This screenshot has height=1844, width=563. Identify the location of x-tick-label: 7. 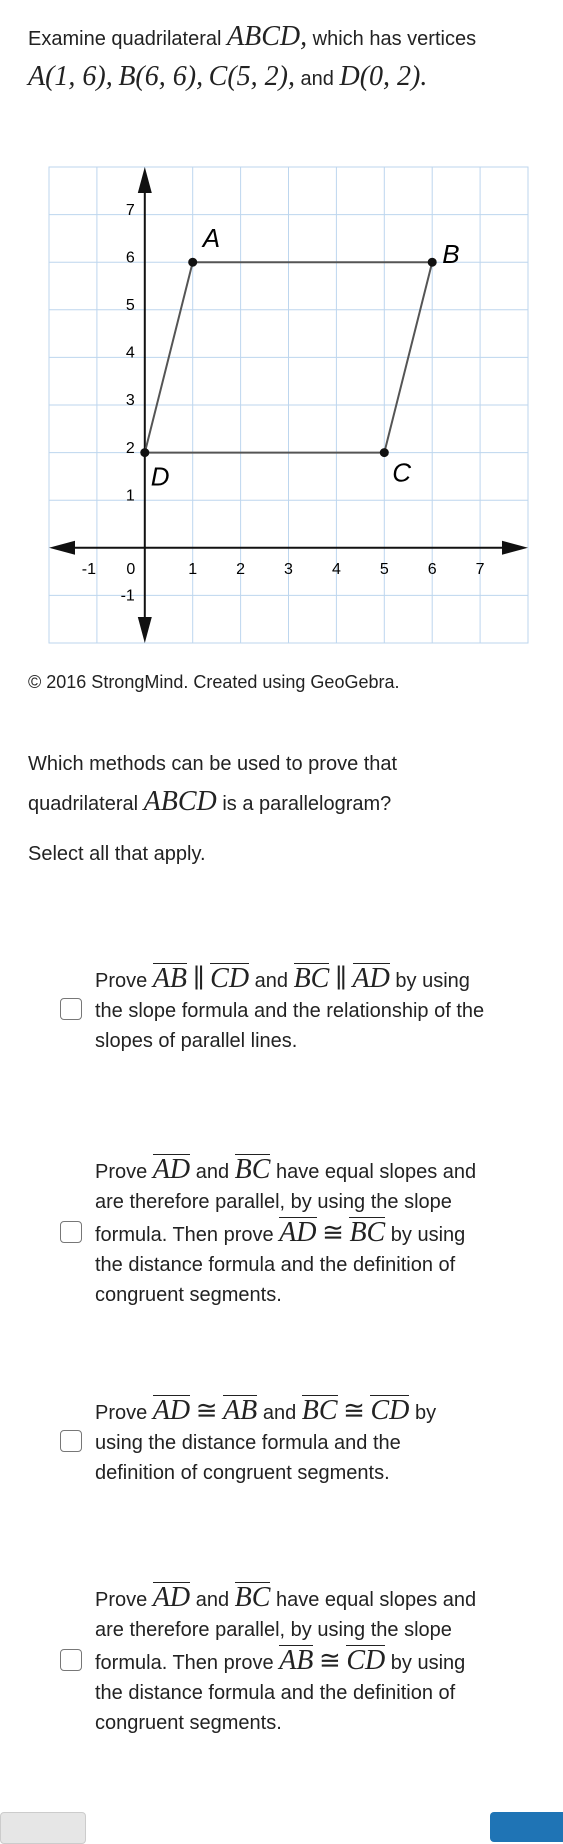
(480, 569).